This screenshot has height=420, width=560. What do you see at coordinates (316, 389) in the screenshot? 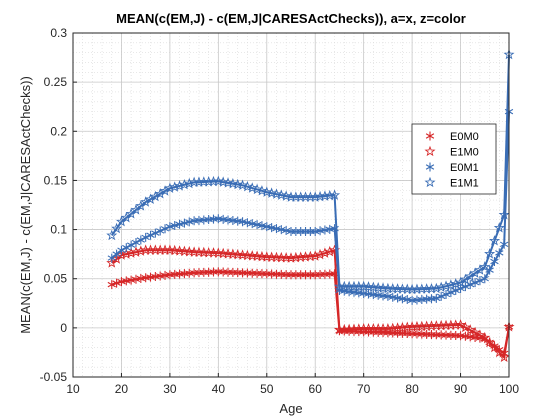
I see `x-tick-label: 60` at bounding box center [316, 389].